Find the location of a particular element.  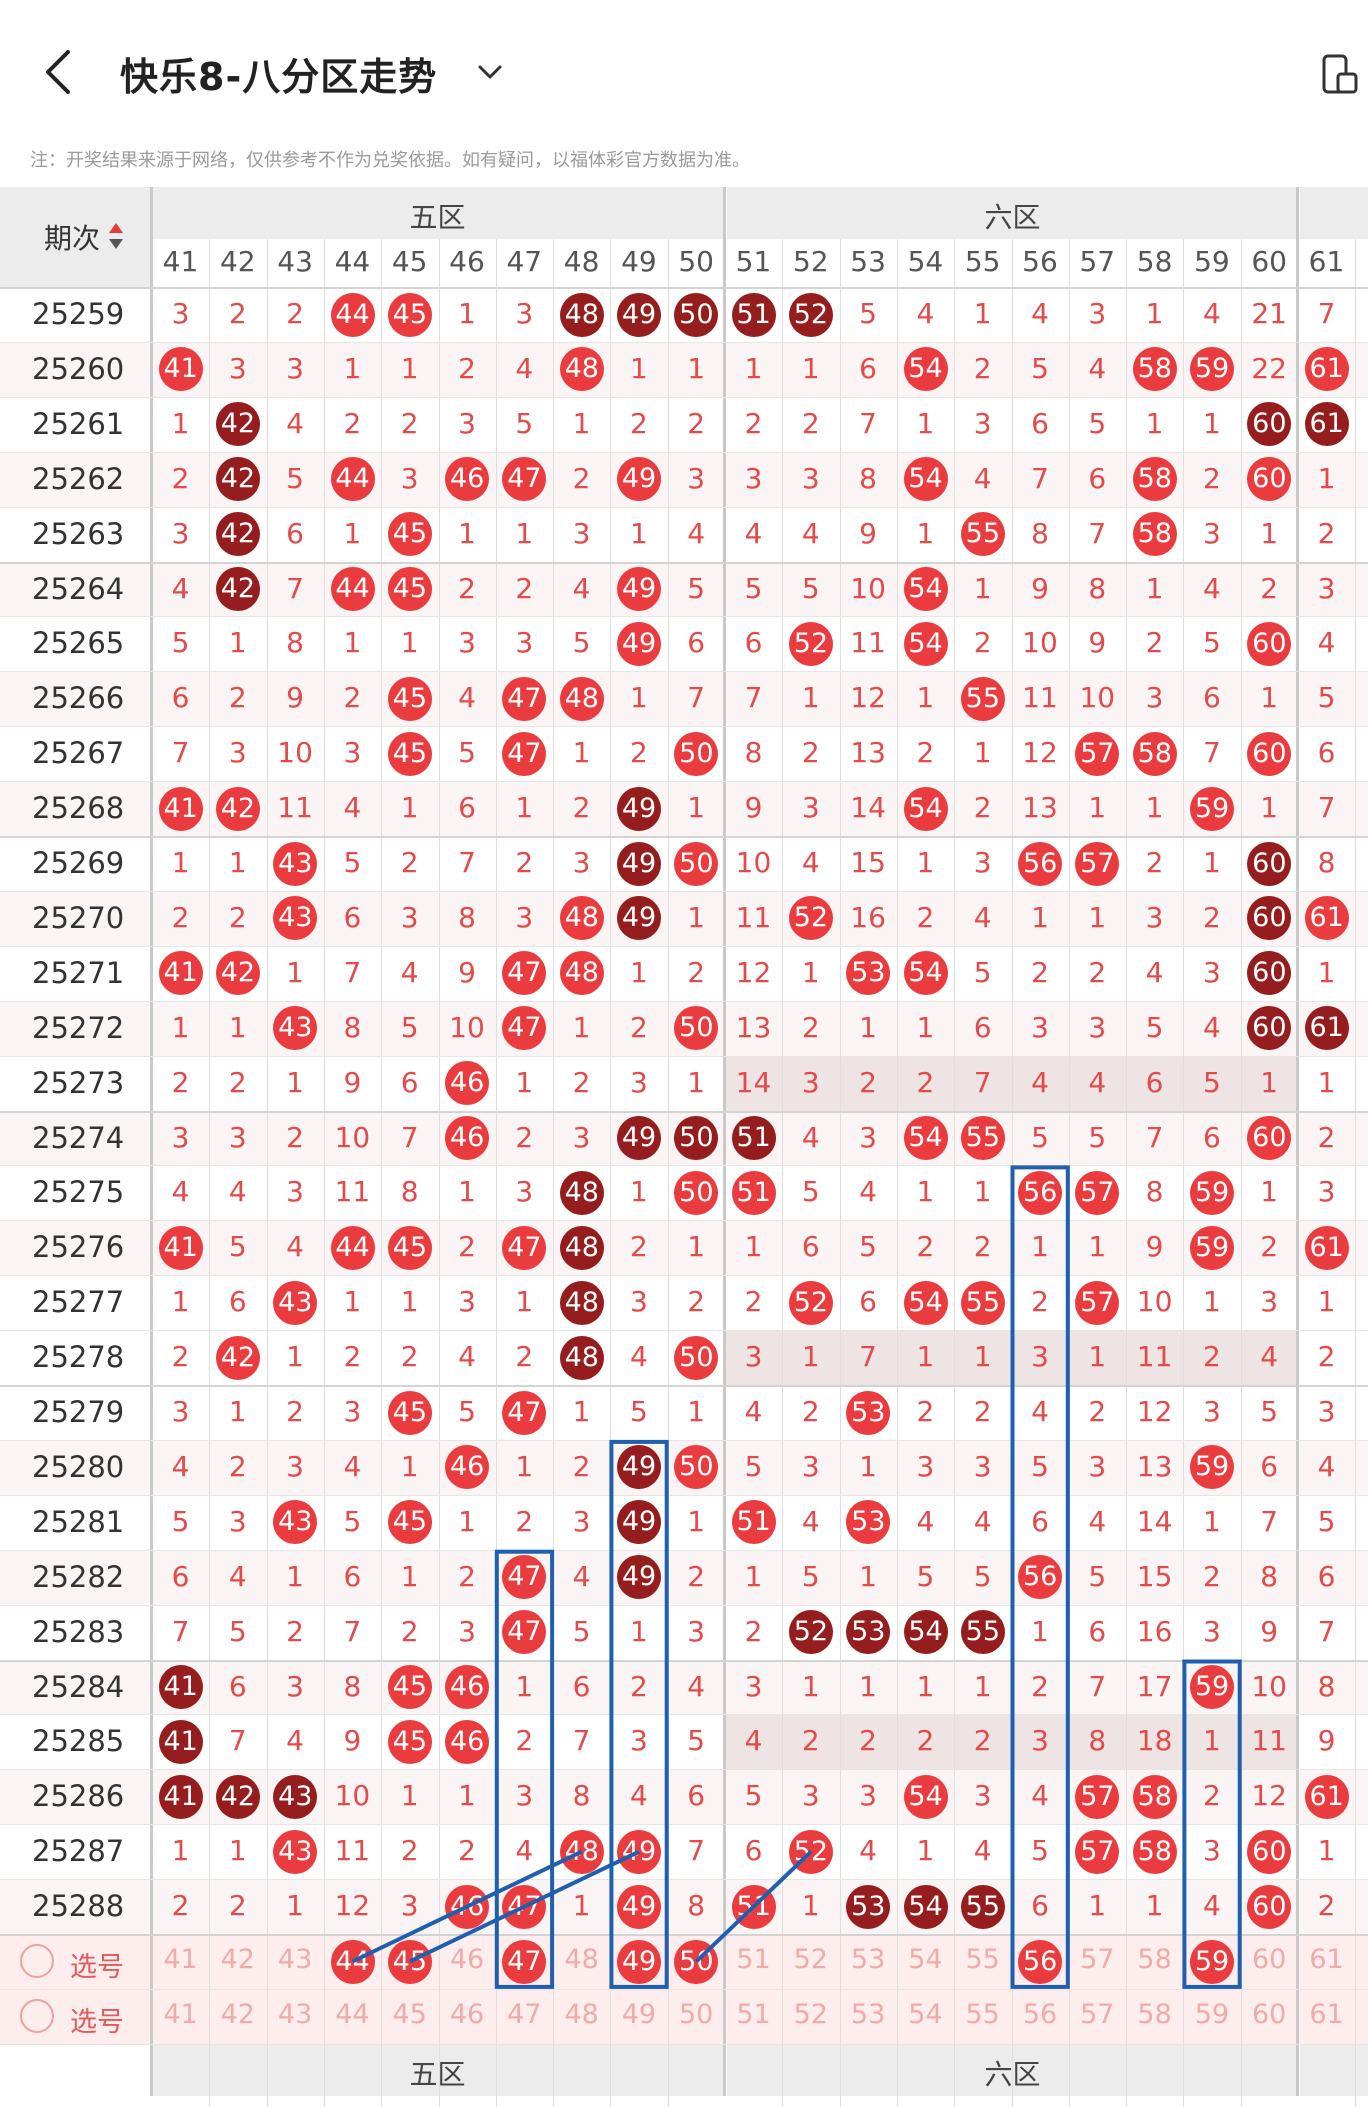

column-number: 49 is located at coordinates (639, 261).